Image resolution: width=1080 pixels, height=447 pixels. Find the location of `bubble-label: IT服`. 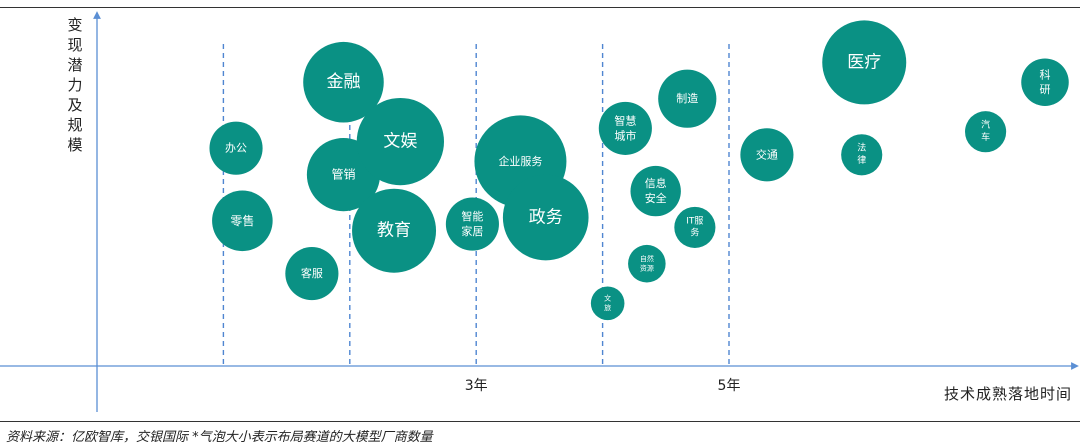

bubble-label: IT服 is located at coordinates (694, 220).